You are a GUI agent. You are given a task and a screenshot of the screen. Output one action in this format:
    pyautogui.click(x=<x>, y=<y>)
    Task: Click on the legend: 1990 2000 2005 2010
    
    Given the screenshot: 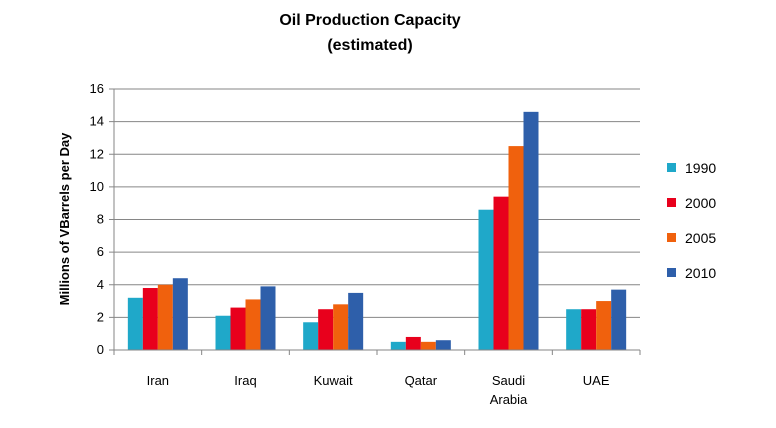 What is the action you would take?
    pyautogui.click(x=691, y=220)
    